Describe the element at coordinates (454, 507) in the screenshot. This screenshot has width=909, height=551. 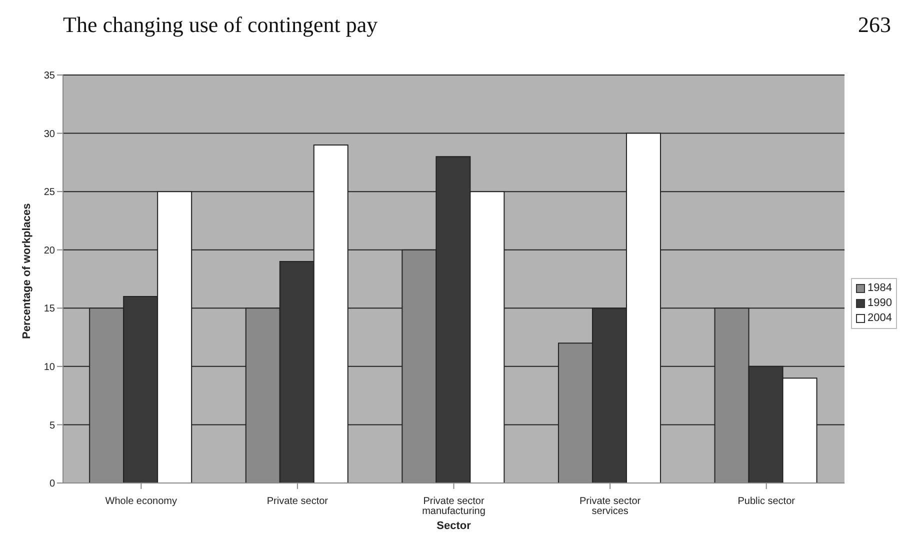
I see `x-tick-label: Private sector manufacturing` at that location.